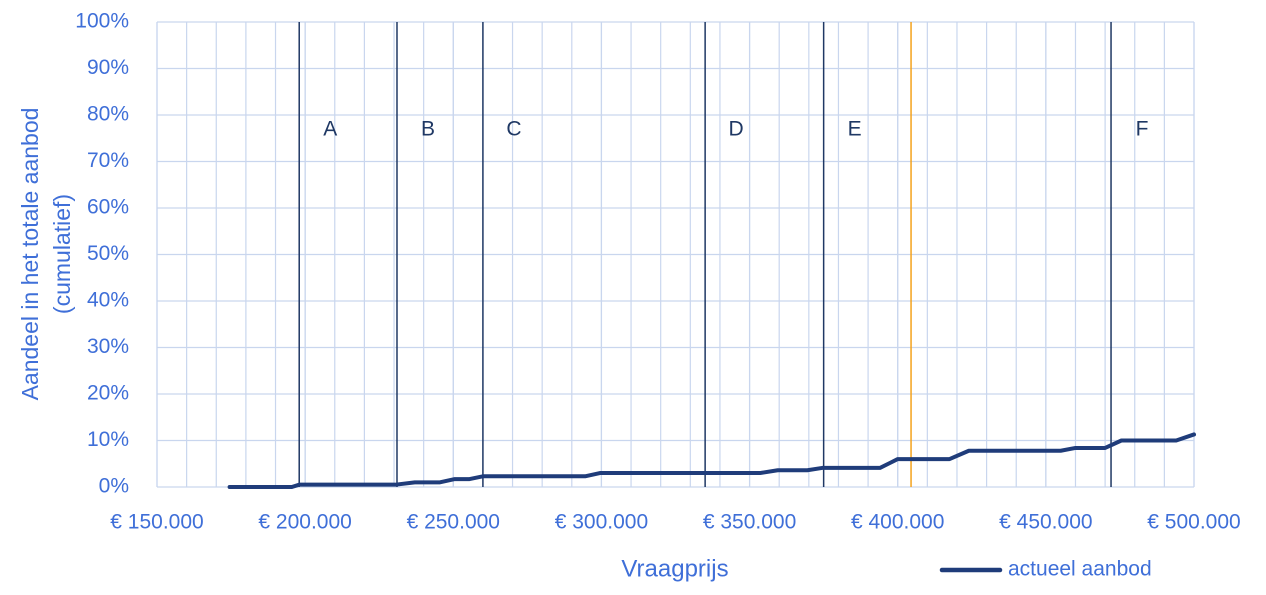 The height and width of the screenshot is (595, 1266). Describe the element at coordinates (108, 207) in the screenshot. I see `y-tick-label: 60%` at that location.